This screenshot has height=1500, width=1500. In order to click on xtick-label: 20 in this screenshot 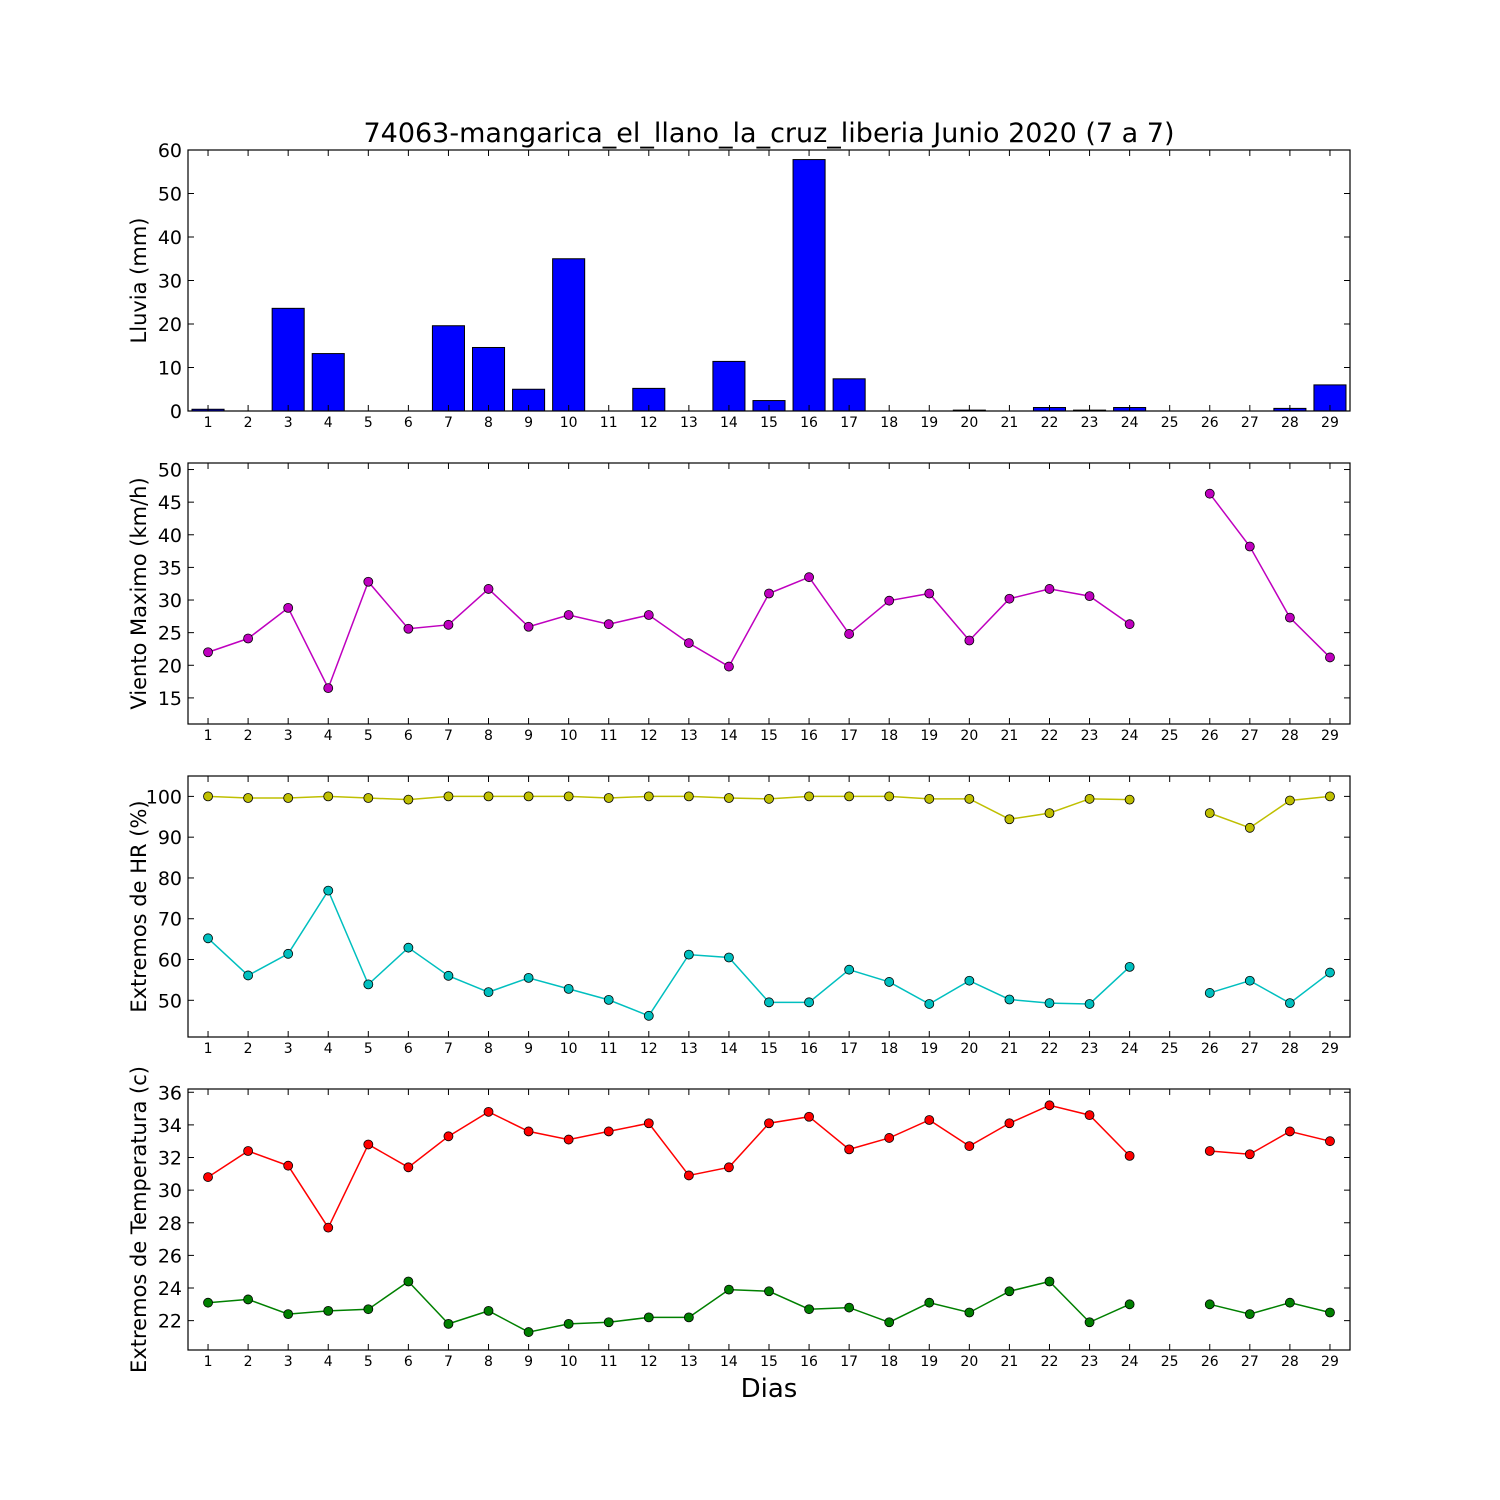, I will do `click(969, 1362)`.